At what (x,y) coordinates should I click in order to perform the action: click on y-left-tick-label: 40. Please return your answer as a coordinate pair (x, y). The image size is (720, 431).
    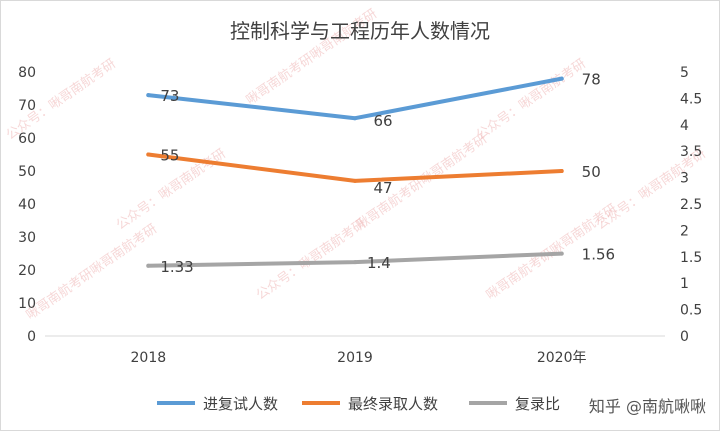
    Looking at the image, I should click on (27, 205).